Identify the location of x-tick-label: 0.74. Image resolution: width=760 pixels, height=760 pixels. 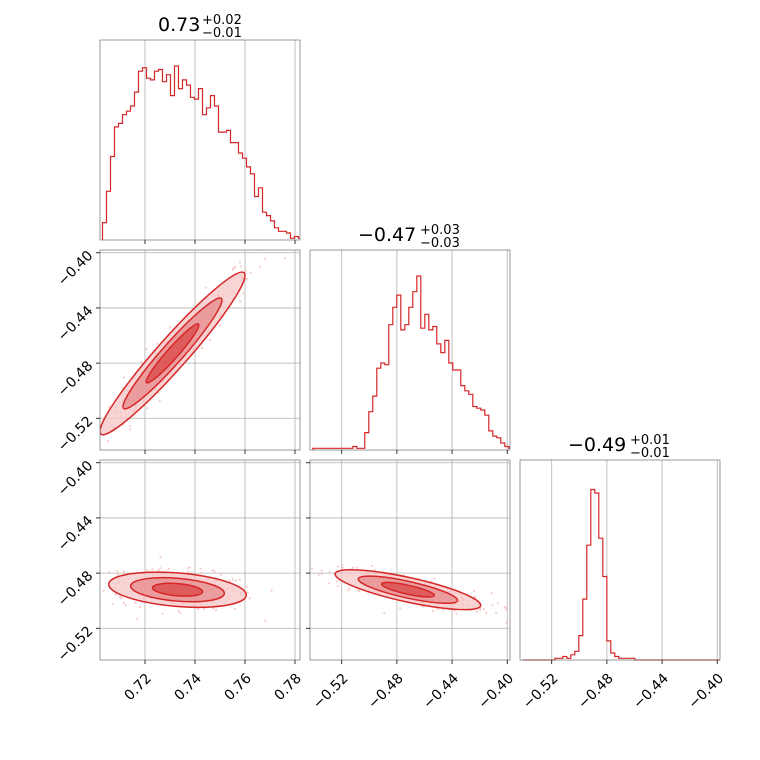
(188, 687).